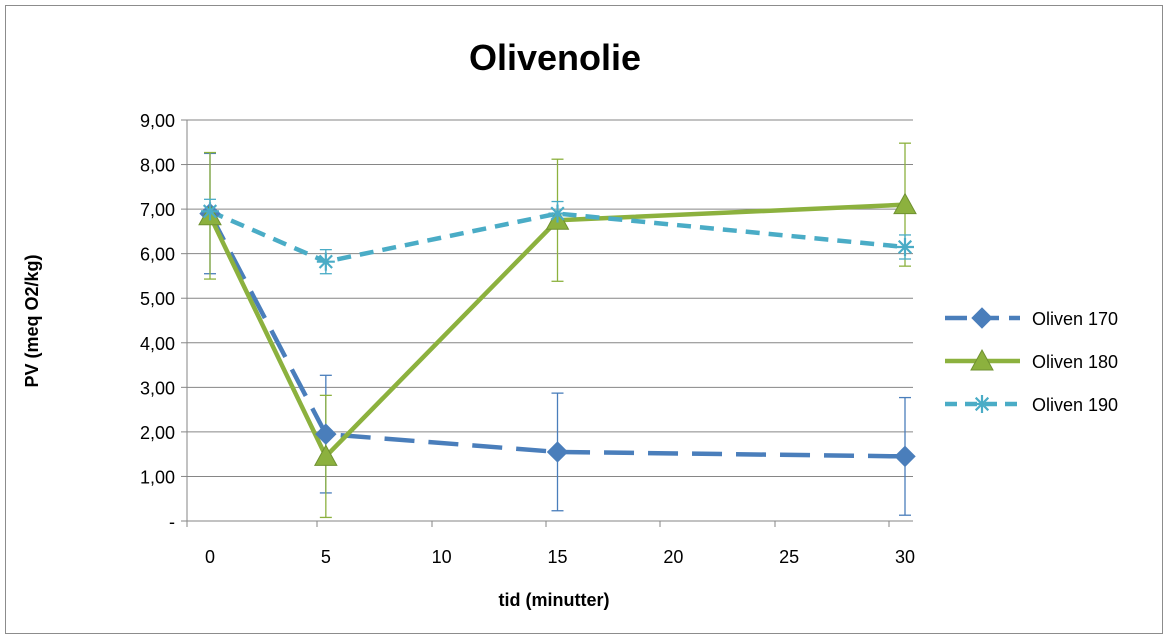 The width and height of the screenshot is (1168, 639). I want to click on legend-label: Oliven 170, so click(1075, 319).